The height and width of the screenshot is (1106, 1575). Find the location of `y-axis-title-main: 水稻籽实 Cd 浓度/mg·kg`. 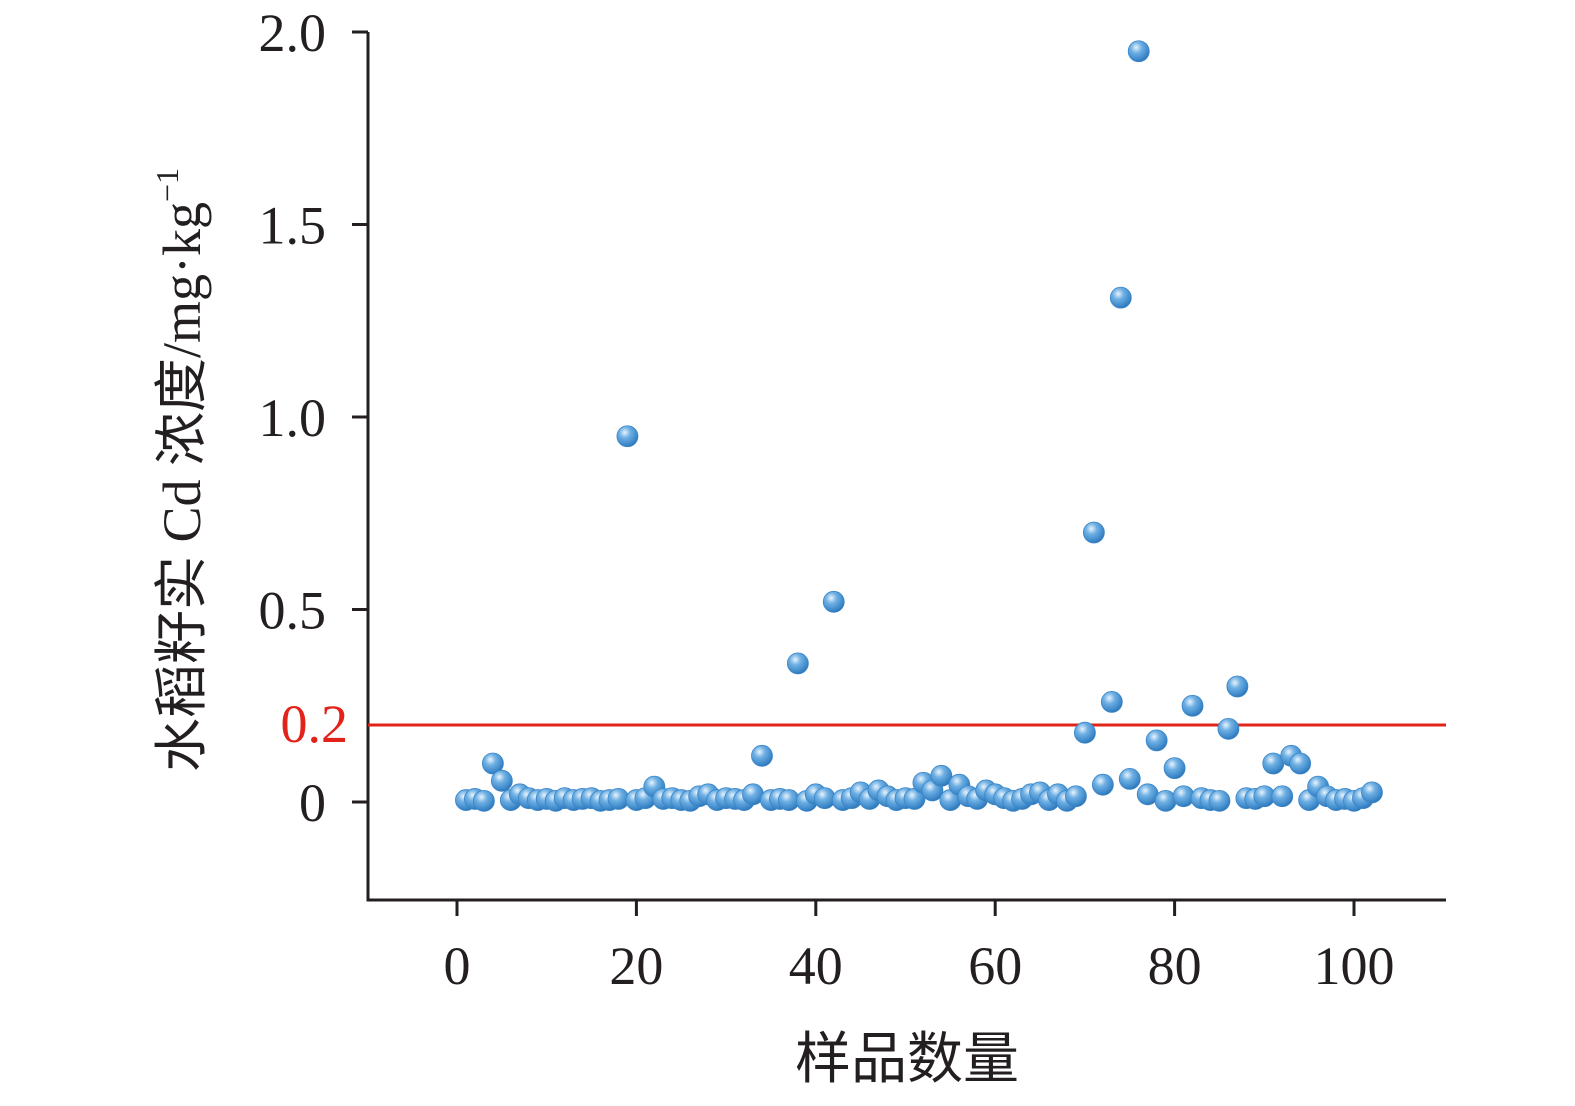

y-axis-title-main: 水稻籽实 Cd 浓度/mg·kg is located at coordinates (182, 487).